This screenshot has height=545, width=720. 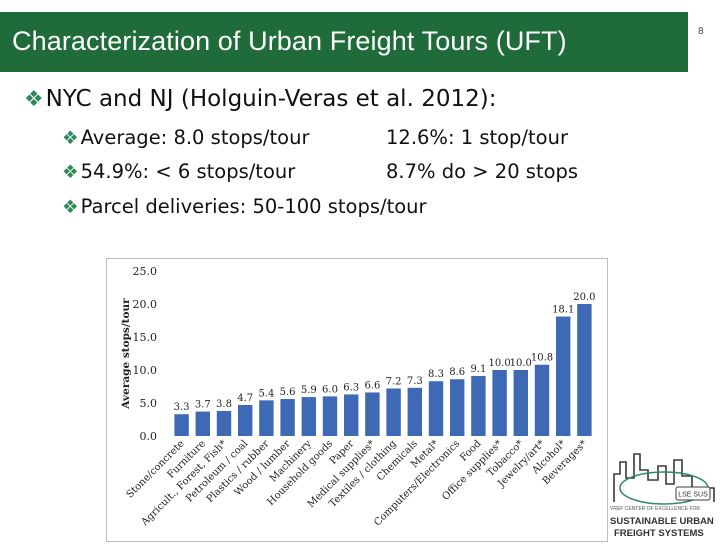 What do you see at coordinates (145, 337) in the screenshot?
I see `y-tick-label: 15.0` at bounding box center [145, 337].